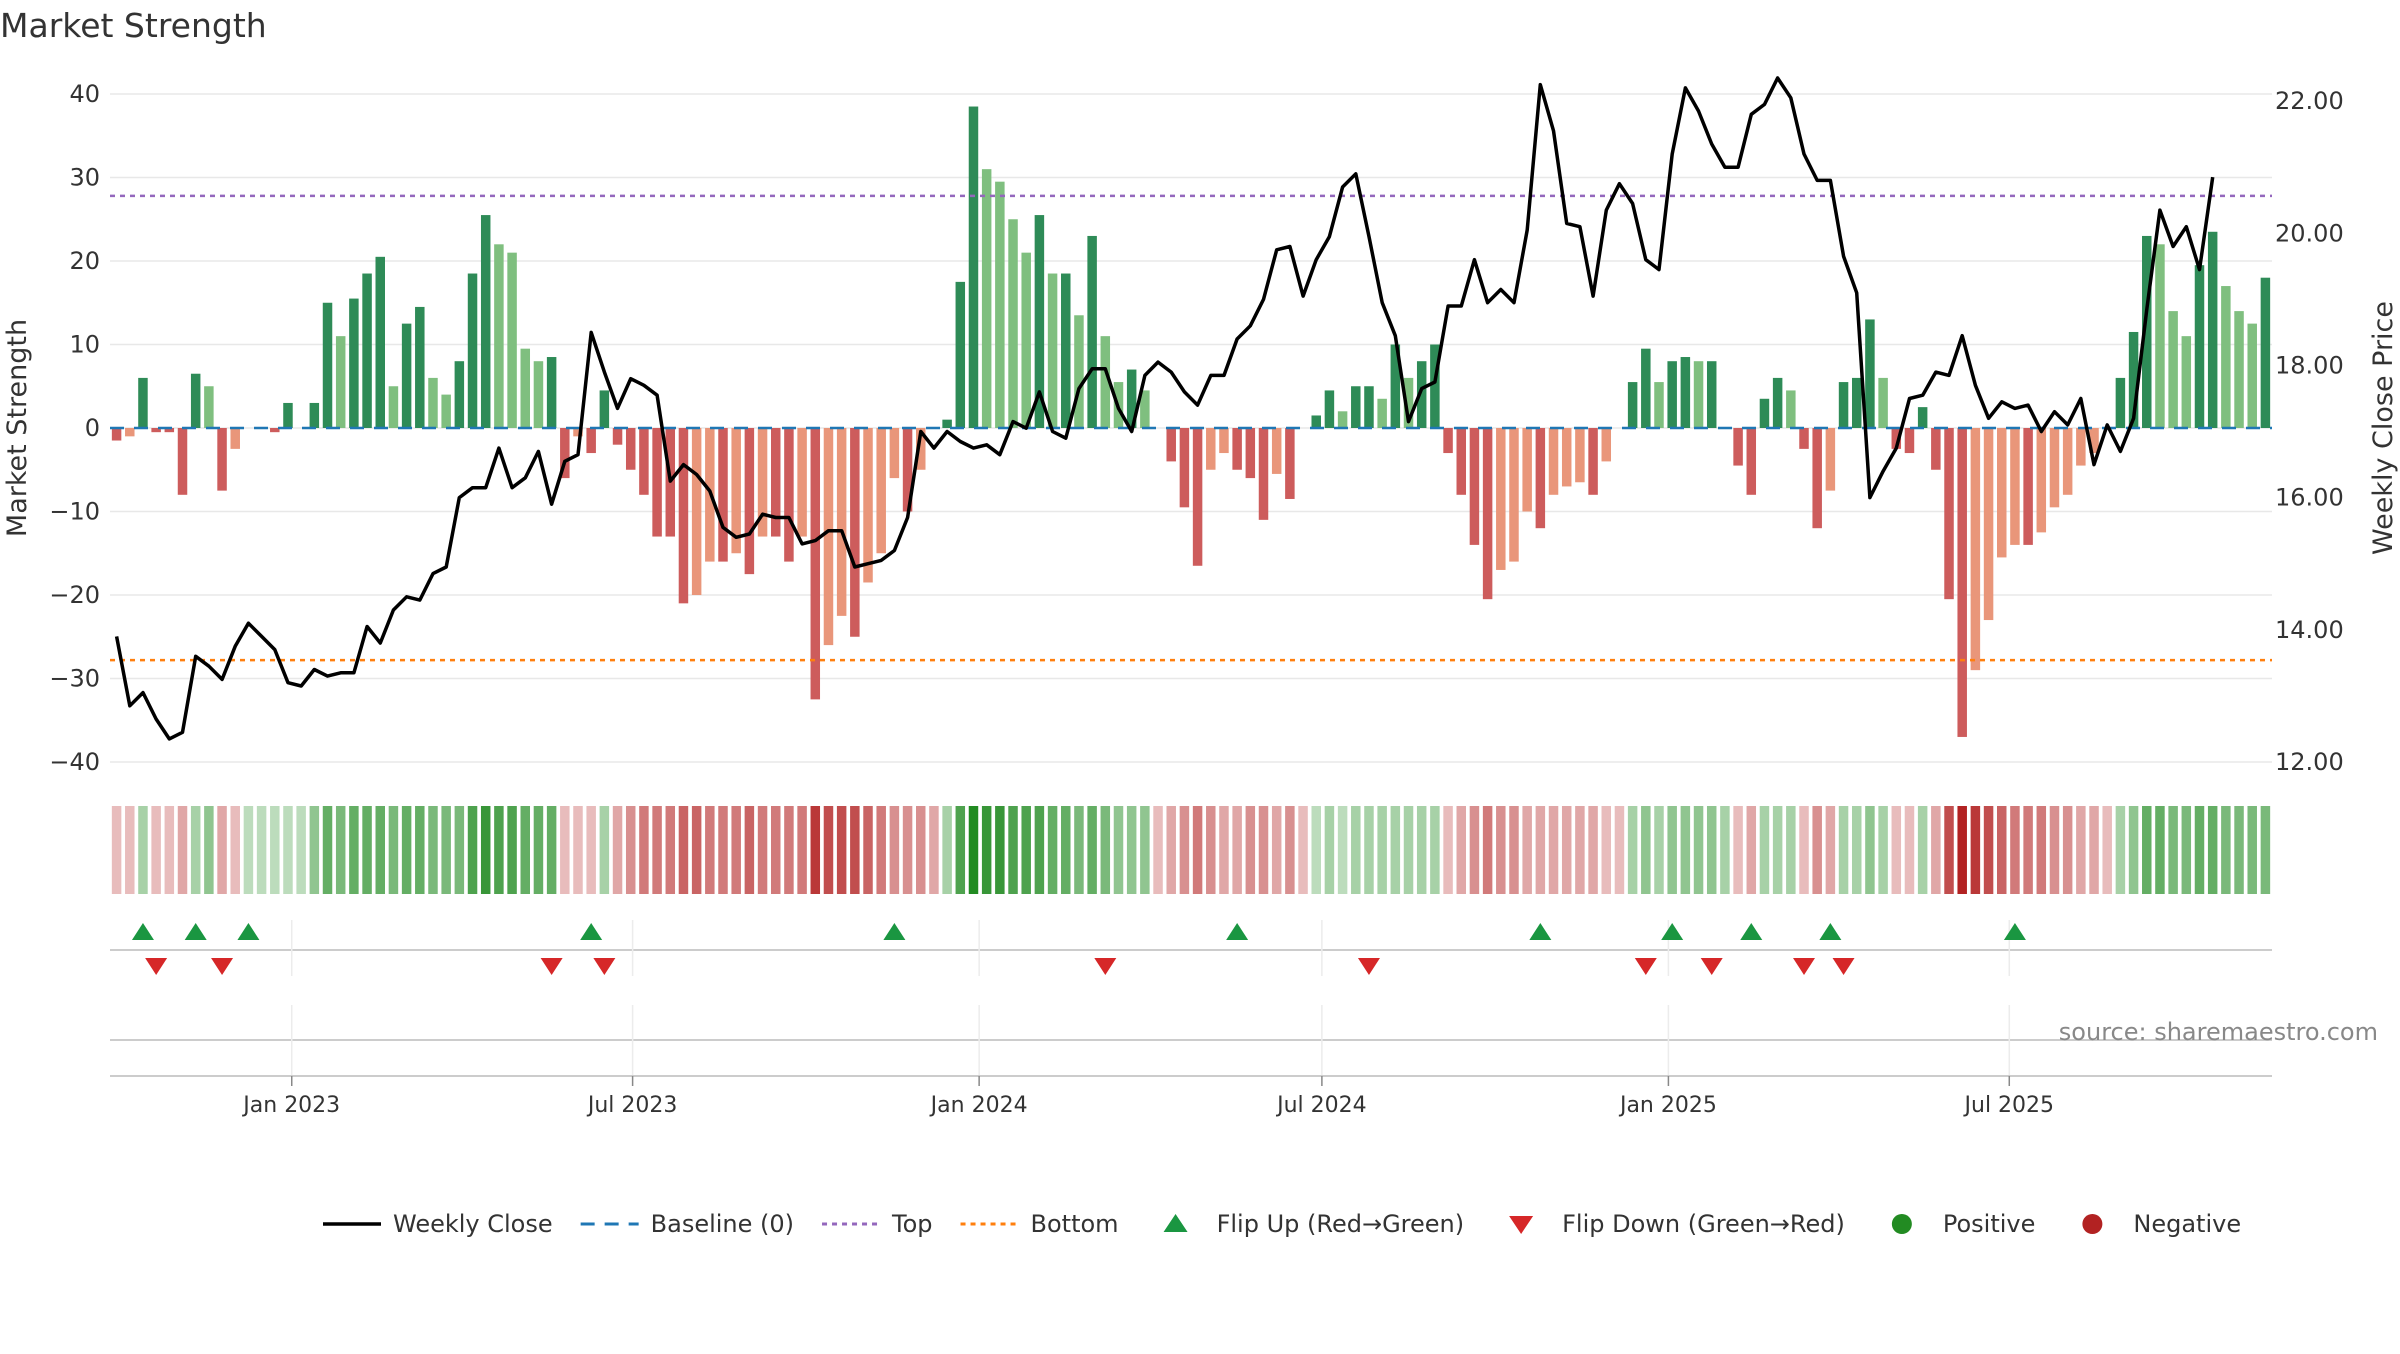  What do you see at coordinates (74, 679) in the screenshot?
I see `y-left-tick-label: −30` at bounding box center [74, 679].